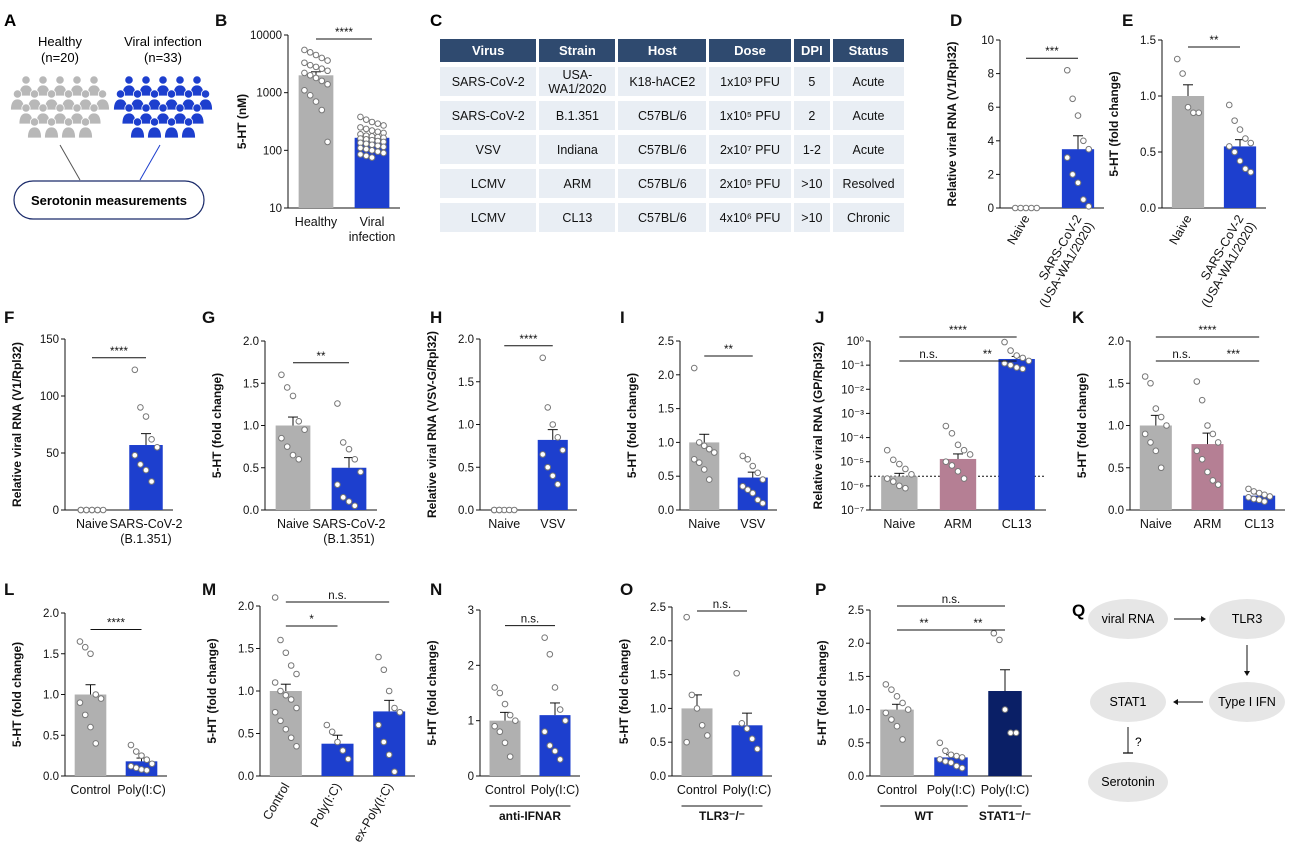 The image size is (1313, 861). Describe the element at coordinates (70, 162) in the screenshot. I see `connector-healthy` at that location.